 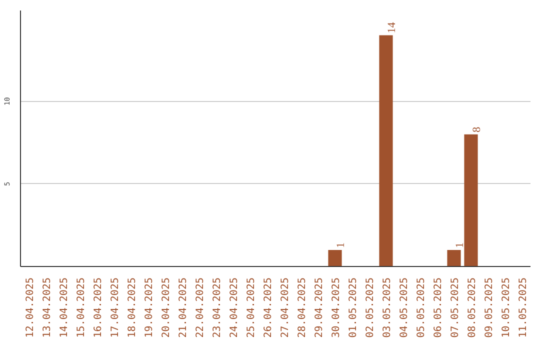 I want to click on x-tick-label: 22.04.2025, so click(x=200, y=307).